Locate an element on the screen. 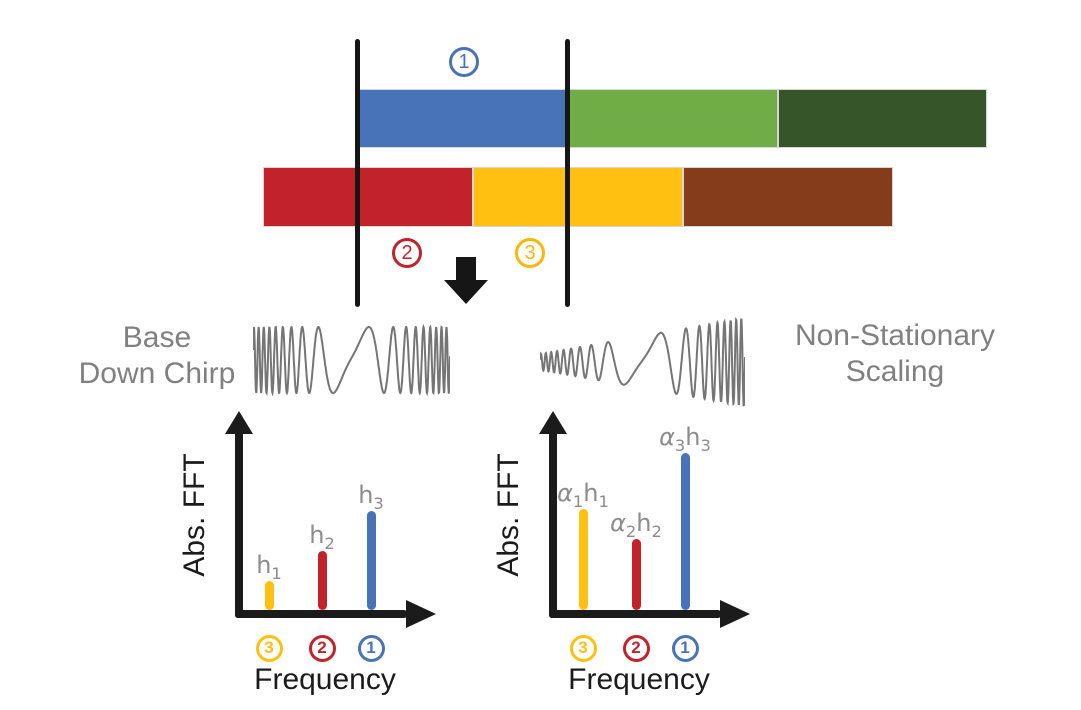  fft-bar-label-a1h1: α1h1 is located at coordinates (583, 495).